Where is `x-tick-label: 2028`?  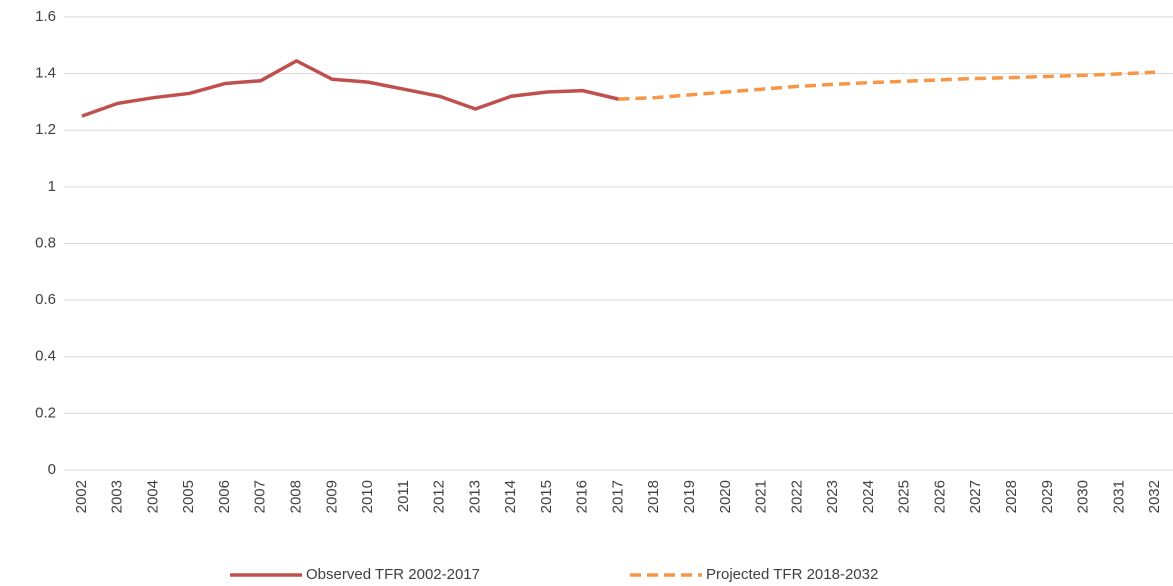
x-tick-label: 2028 is located at coordinates (1011, 496).